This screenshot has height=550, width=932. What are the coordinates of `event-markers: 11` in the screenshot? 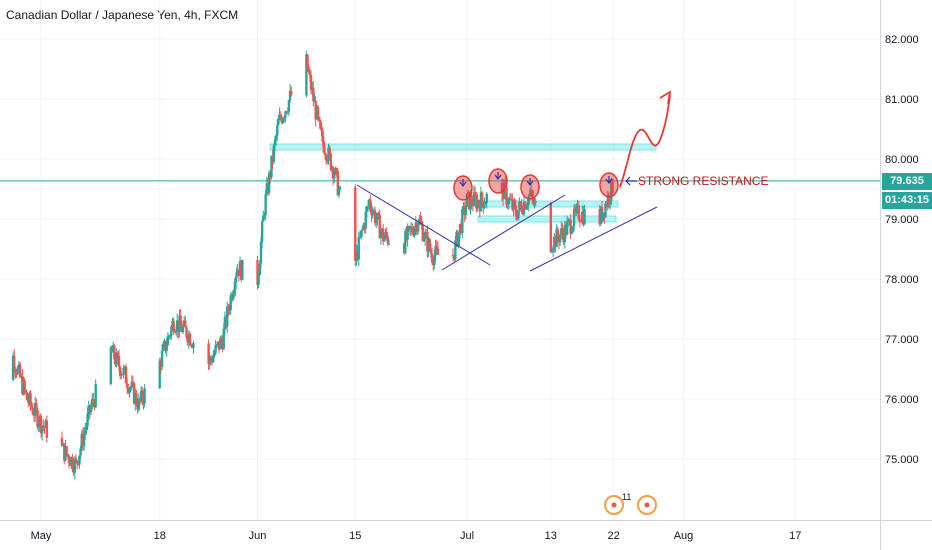 It's located at (630, 503).